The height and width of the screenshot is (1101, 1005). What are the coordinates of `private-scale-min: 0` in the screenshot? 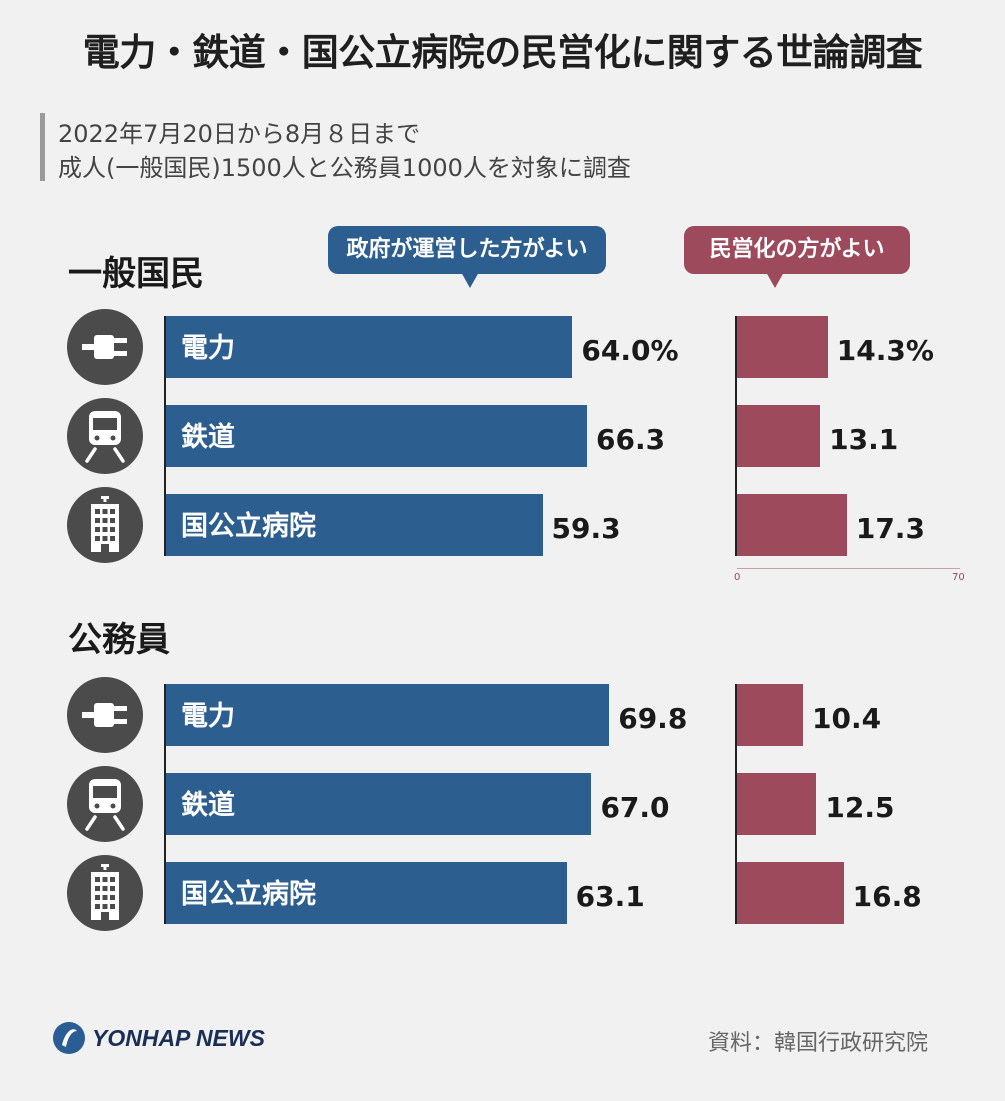 It's located at (737, 577).